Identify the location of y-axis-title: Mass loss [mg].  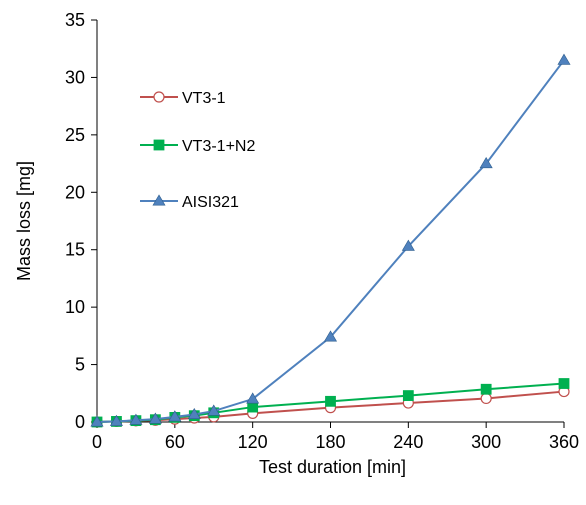
(24, 221).